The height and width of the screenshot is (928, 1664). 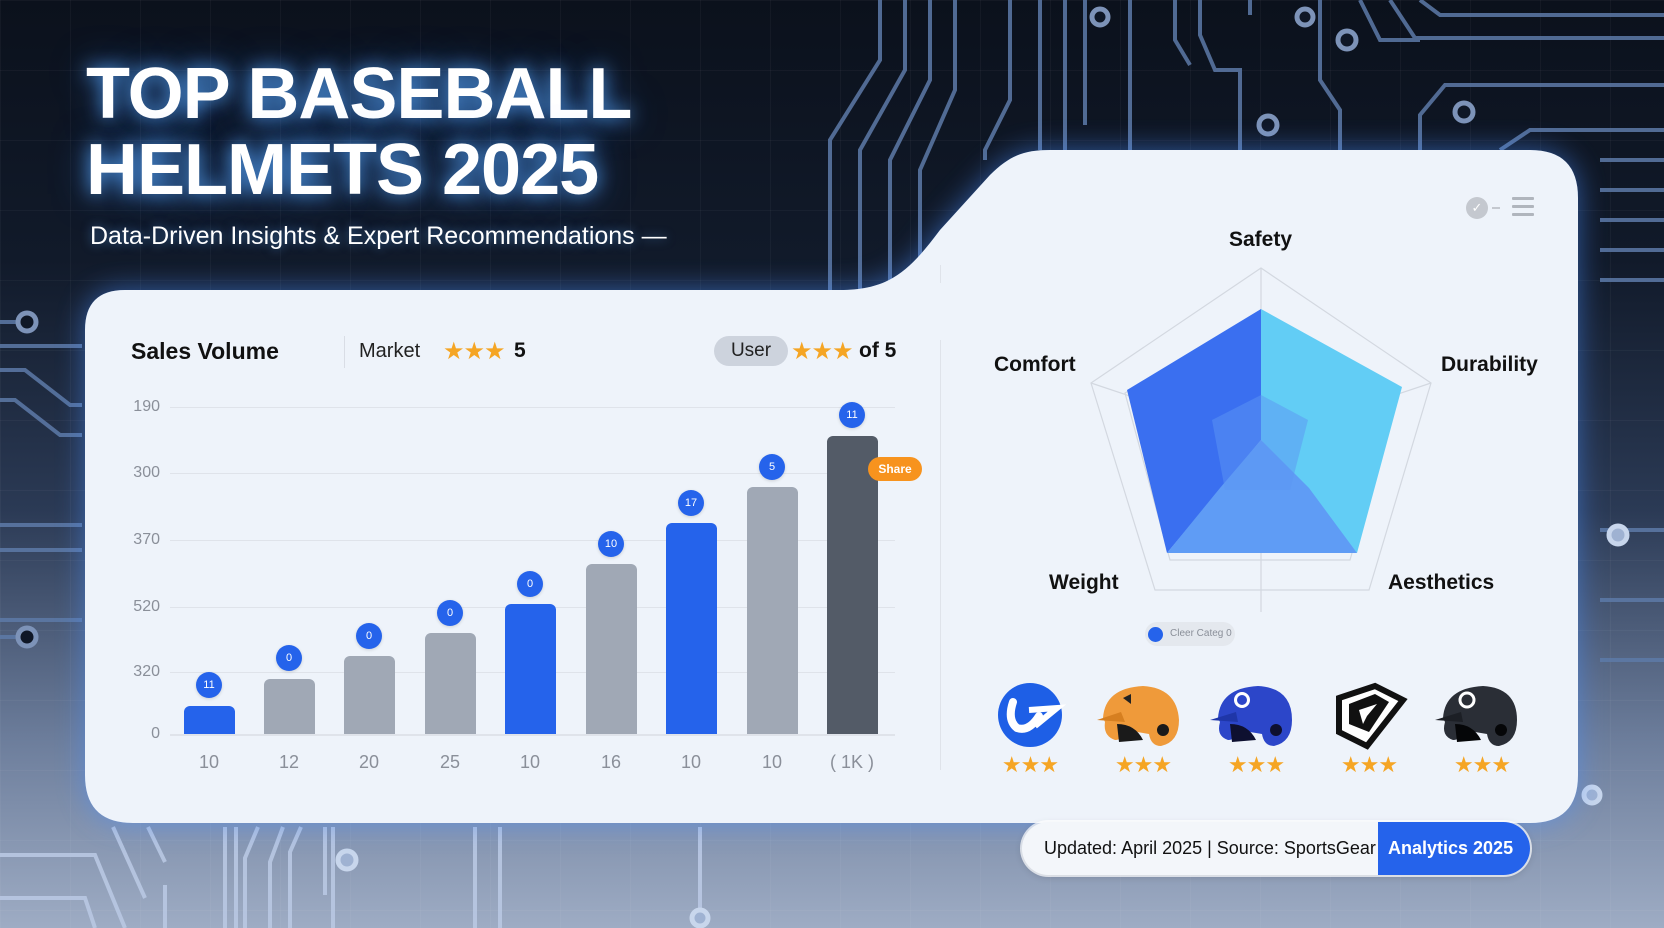 I want to click on radar-area-dark, so click(x=1194, y=431).